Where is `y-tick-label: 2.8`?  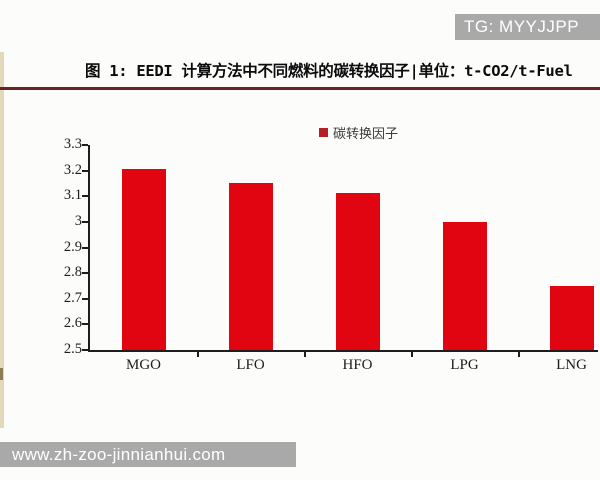
y-tick-label: 2.8 is located at coordinates (72, 272).